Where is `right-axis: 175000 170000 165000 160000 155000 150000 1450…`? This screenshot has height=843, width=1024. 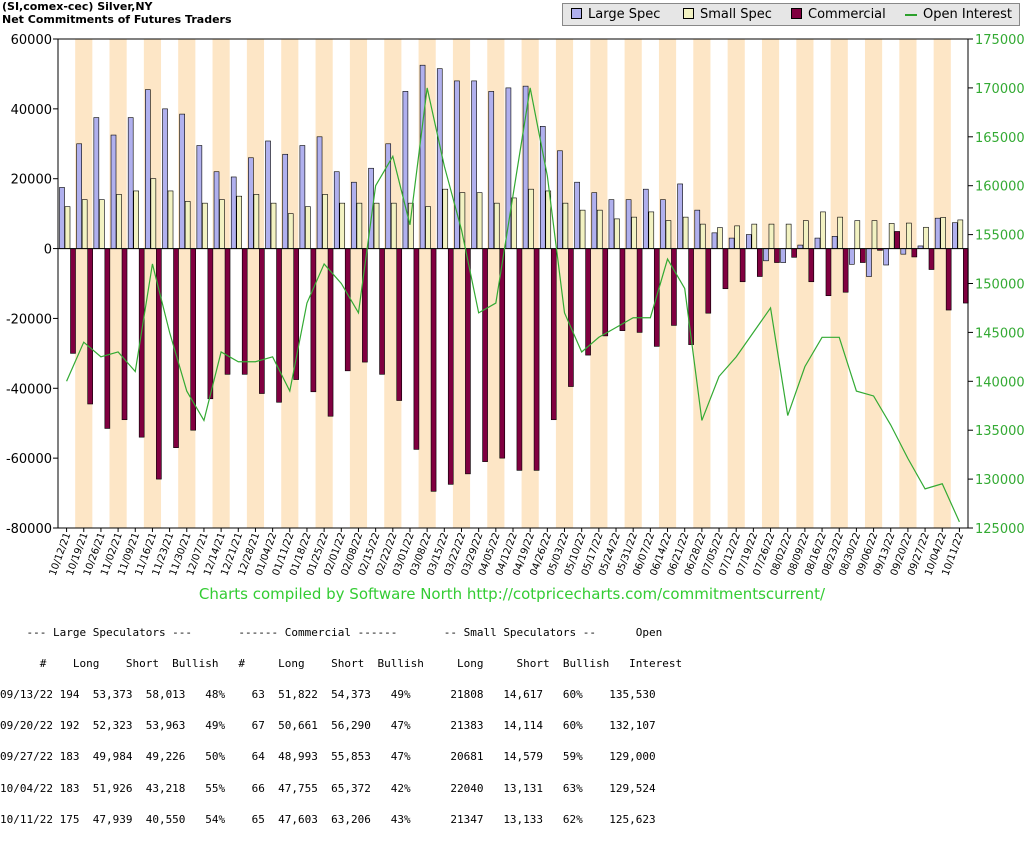 right-axis: 175000 170000 165000 160000 155000 150000 1450… is located at coordinates (996, 285).